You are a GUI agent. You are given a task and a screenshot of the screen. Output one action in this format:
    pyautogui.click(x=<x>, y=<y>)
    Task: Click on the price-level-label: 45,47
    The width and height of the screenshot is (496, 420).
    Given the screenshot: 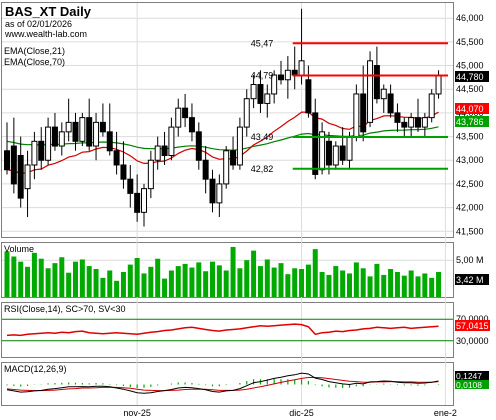 What is the action you would take?
    pyautogui.click(x=262, y=43)
    